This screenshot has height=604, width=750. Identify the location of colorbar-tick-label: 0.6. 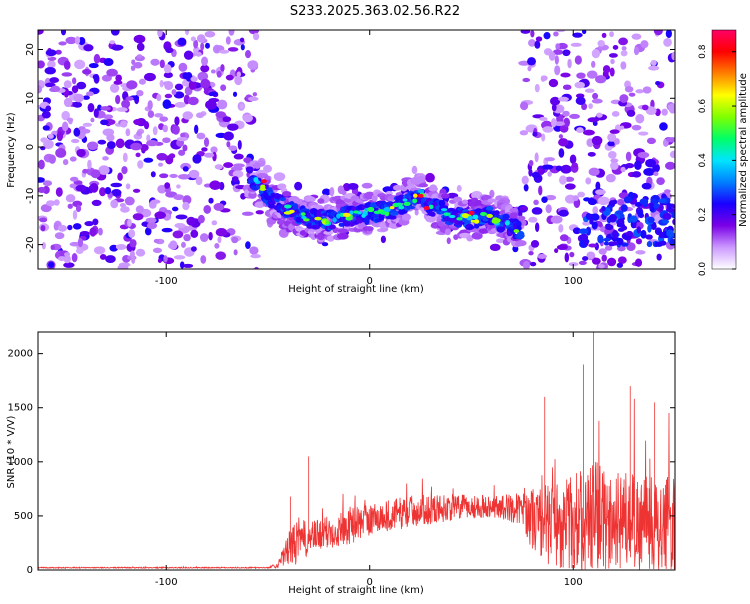
(703, 106).